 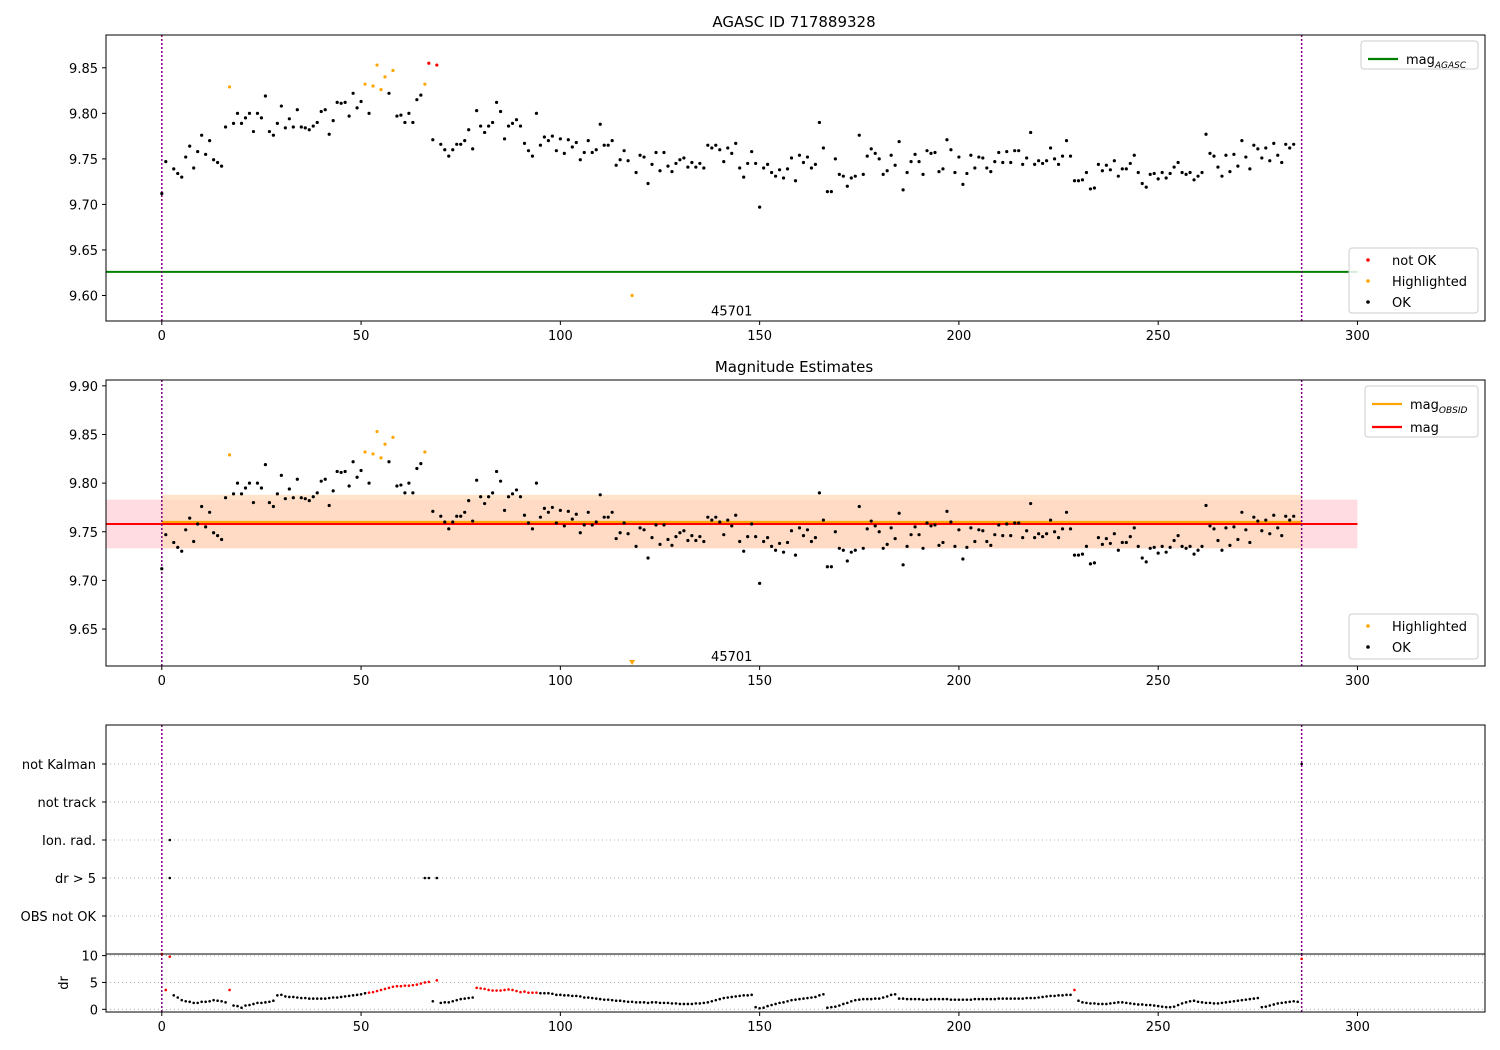 What do you see at coordinates (83, 387) in the screenshot?
I see `y-tick-label: 9.90` at bounding box center [83, 387].